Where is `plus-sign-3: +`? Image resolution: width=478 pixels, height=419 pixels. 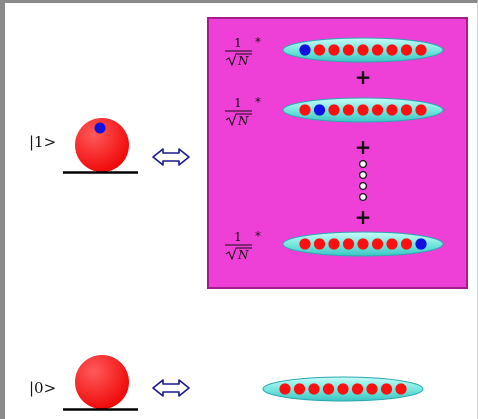
plus-sign-3: + is located at coordinates (363, 217).